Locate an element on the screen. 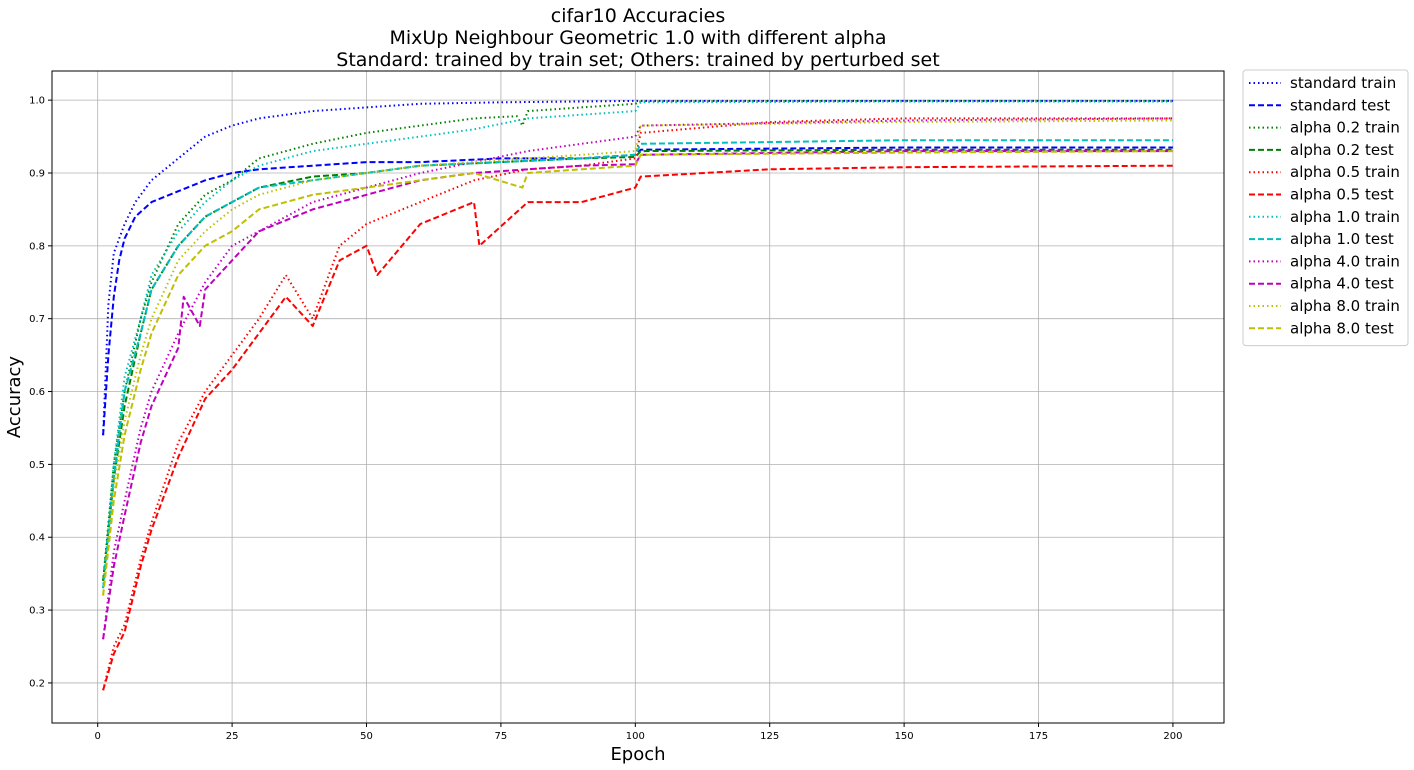 This screenshot has height=770, width=1414. y-axis-label: Accuracy is located at coordinates (14, 397).